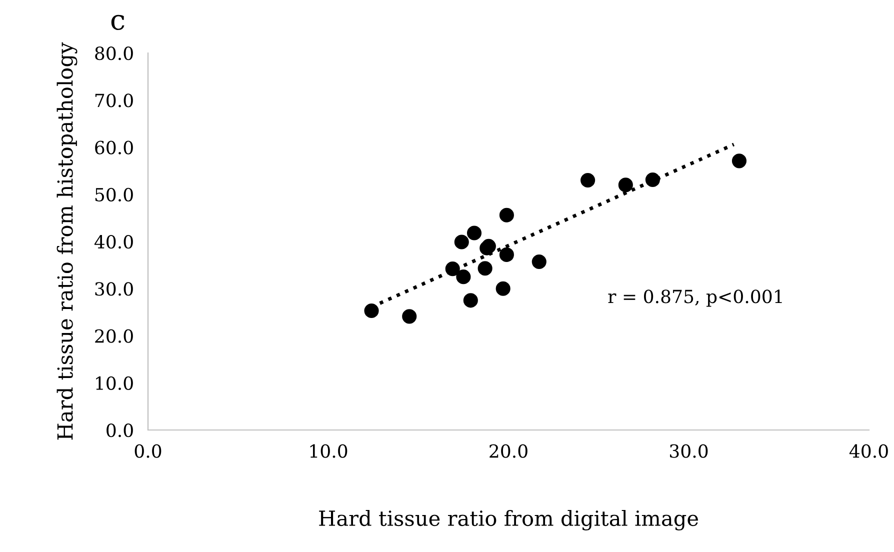  I want to click on y-tick-label: 60.0, so click(114, 147).